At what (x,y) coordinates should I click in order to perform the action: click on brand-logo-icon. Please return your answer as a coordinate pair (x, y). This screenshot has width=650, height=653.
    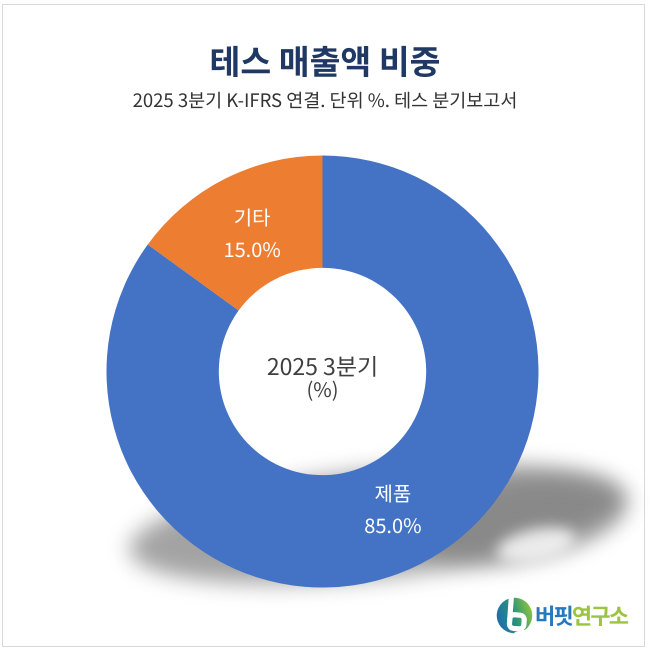
    Looking at the image, I should click on (514, 615).